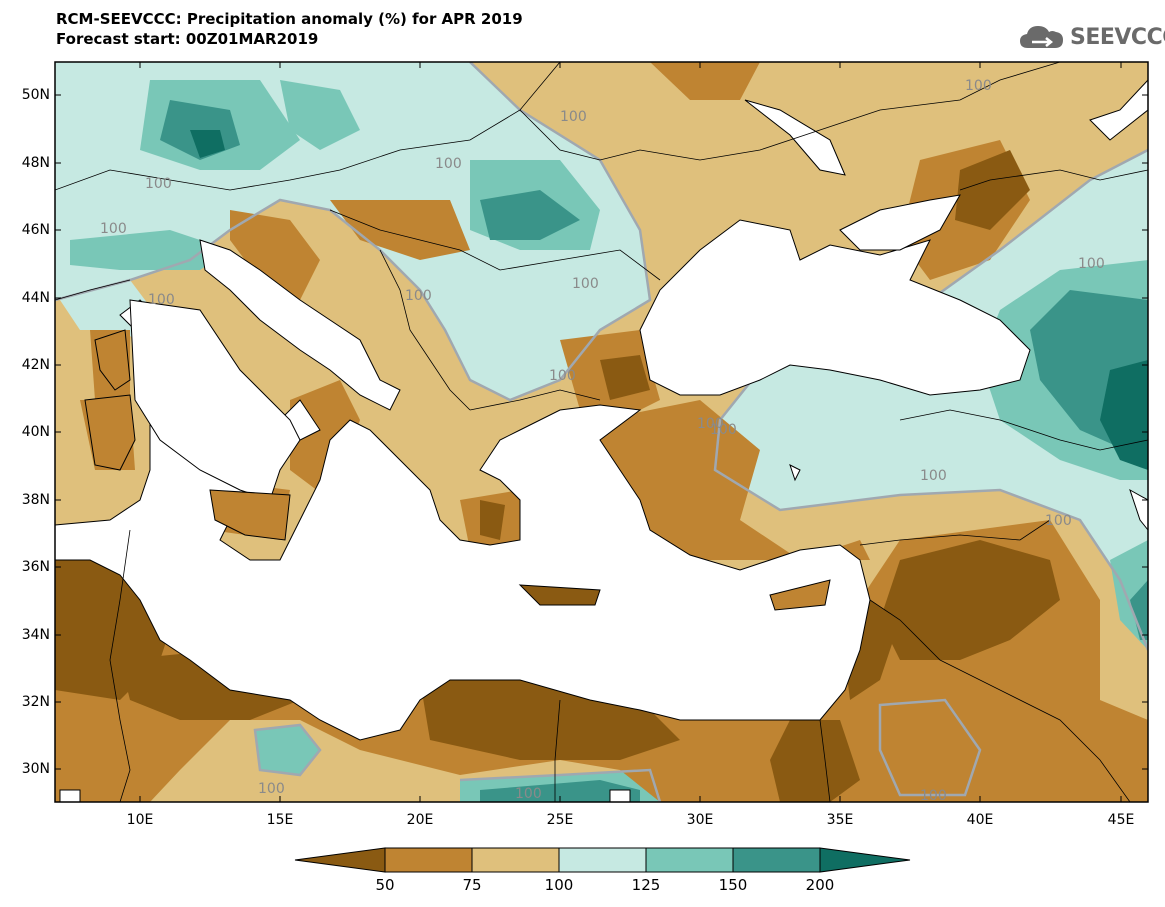  Describe the element at coordinates (35, 230) in the screenshot. I see `lat-label: 46N` at that location.